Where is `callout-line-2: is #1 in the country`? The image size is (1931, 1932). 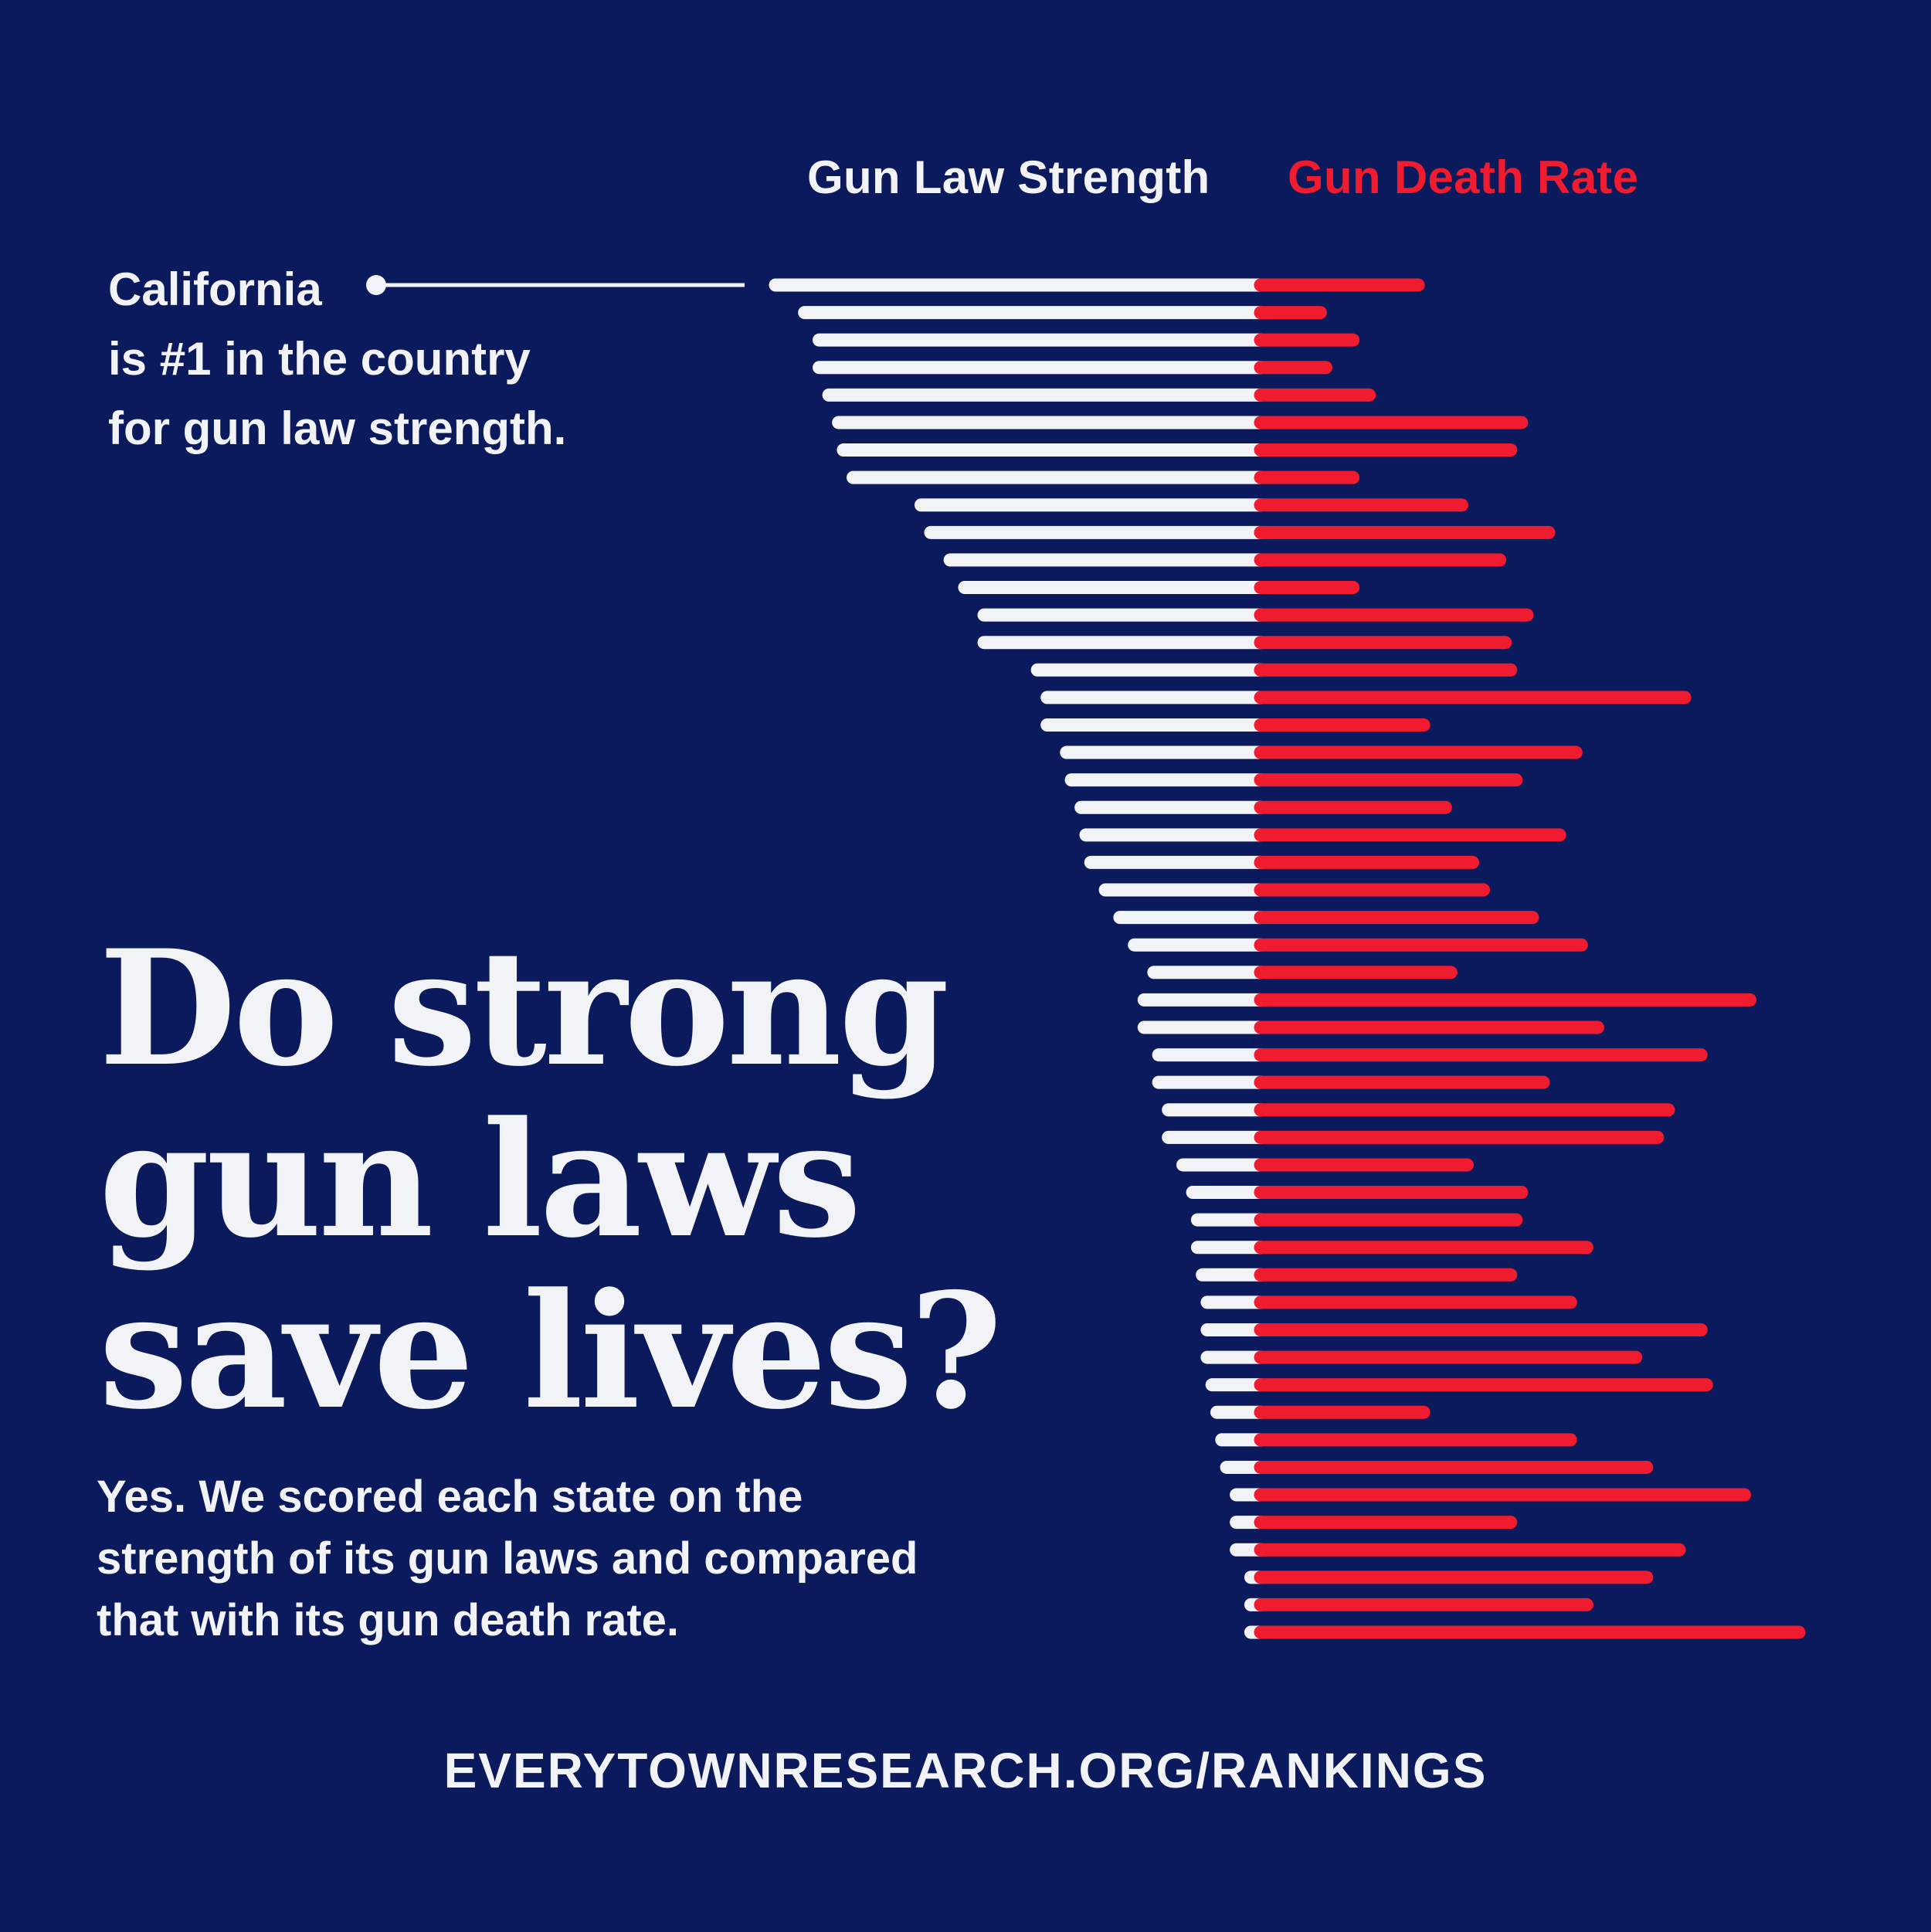
callout-line-2: is #1 in the country is located at coordinates (319, 359).